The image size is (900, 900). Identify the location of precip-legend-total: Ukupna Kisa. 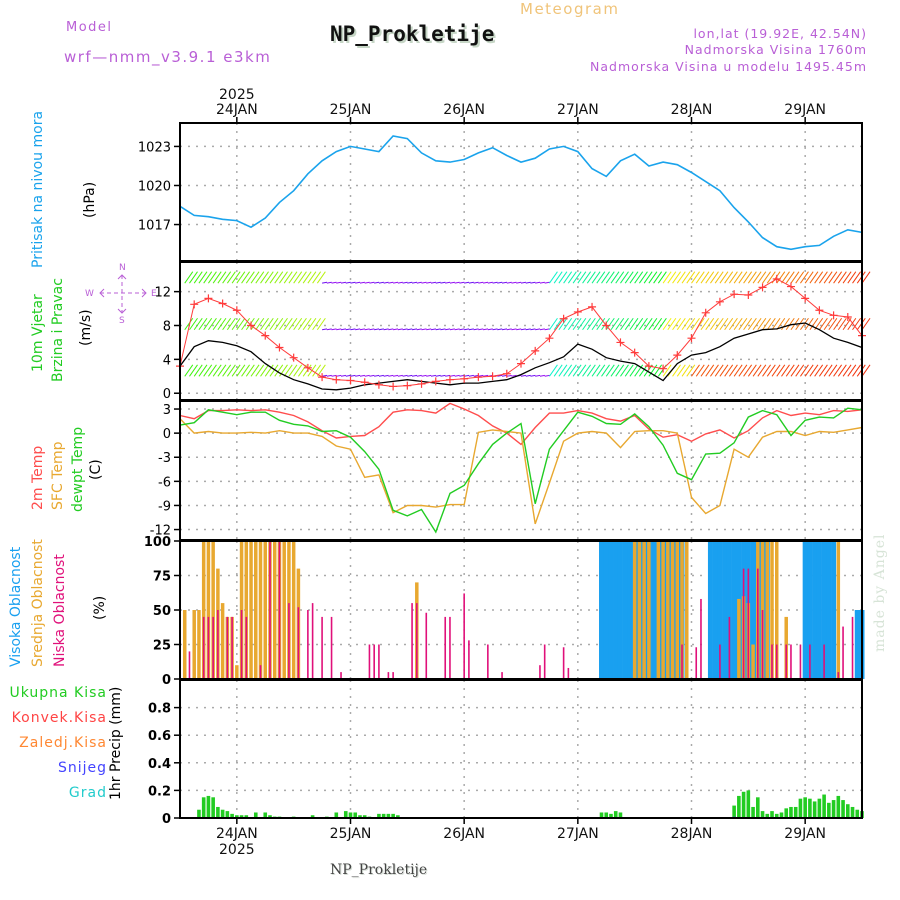
(58, 693).